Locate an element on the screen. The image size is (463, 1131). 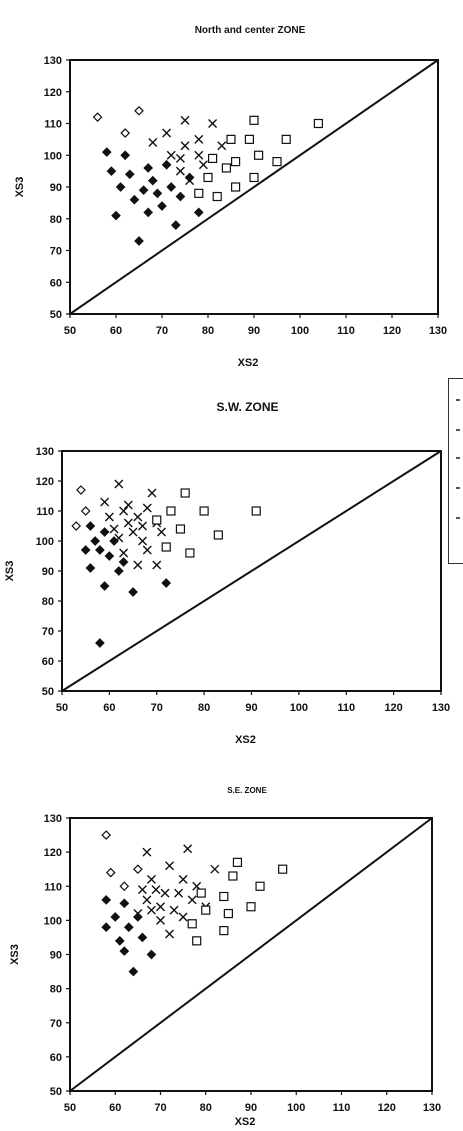
x-tick-label: 70 is located at coordinates (160, 1108).